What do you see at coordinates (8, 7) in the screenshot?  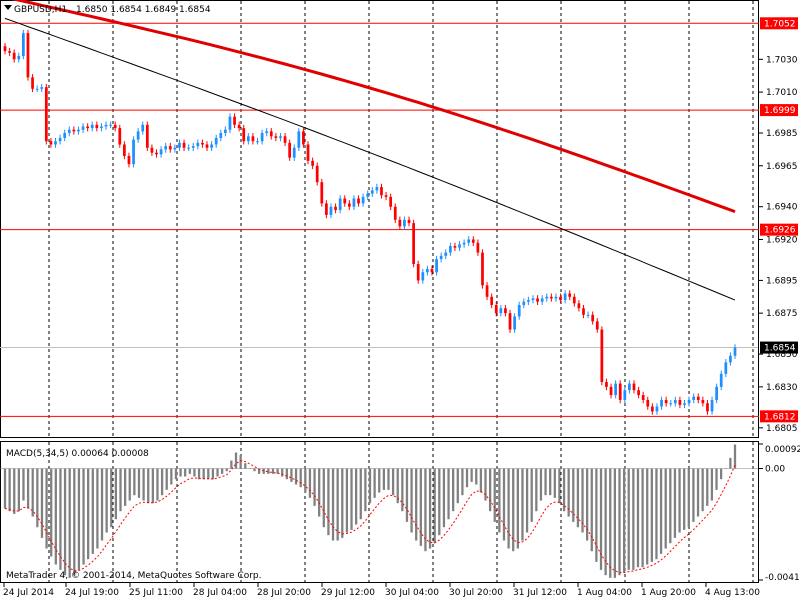 I see `symbol-dropdown-icon` at bounding box center [8, 7].